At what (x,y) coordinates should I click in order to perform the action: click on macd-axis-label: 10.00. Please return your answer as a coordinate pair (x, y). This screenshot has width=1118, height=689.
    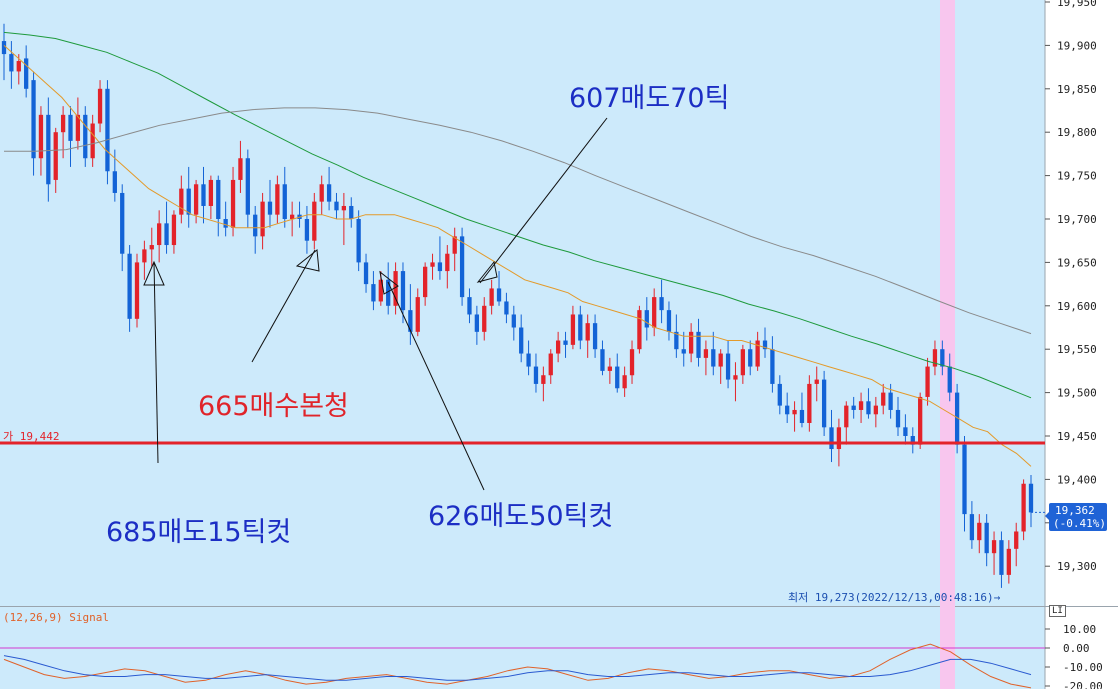
    Looking at the image, I should click on (1079, 629).